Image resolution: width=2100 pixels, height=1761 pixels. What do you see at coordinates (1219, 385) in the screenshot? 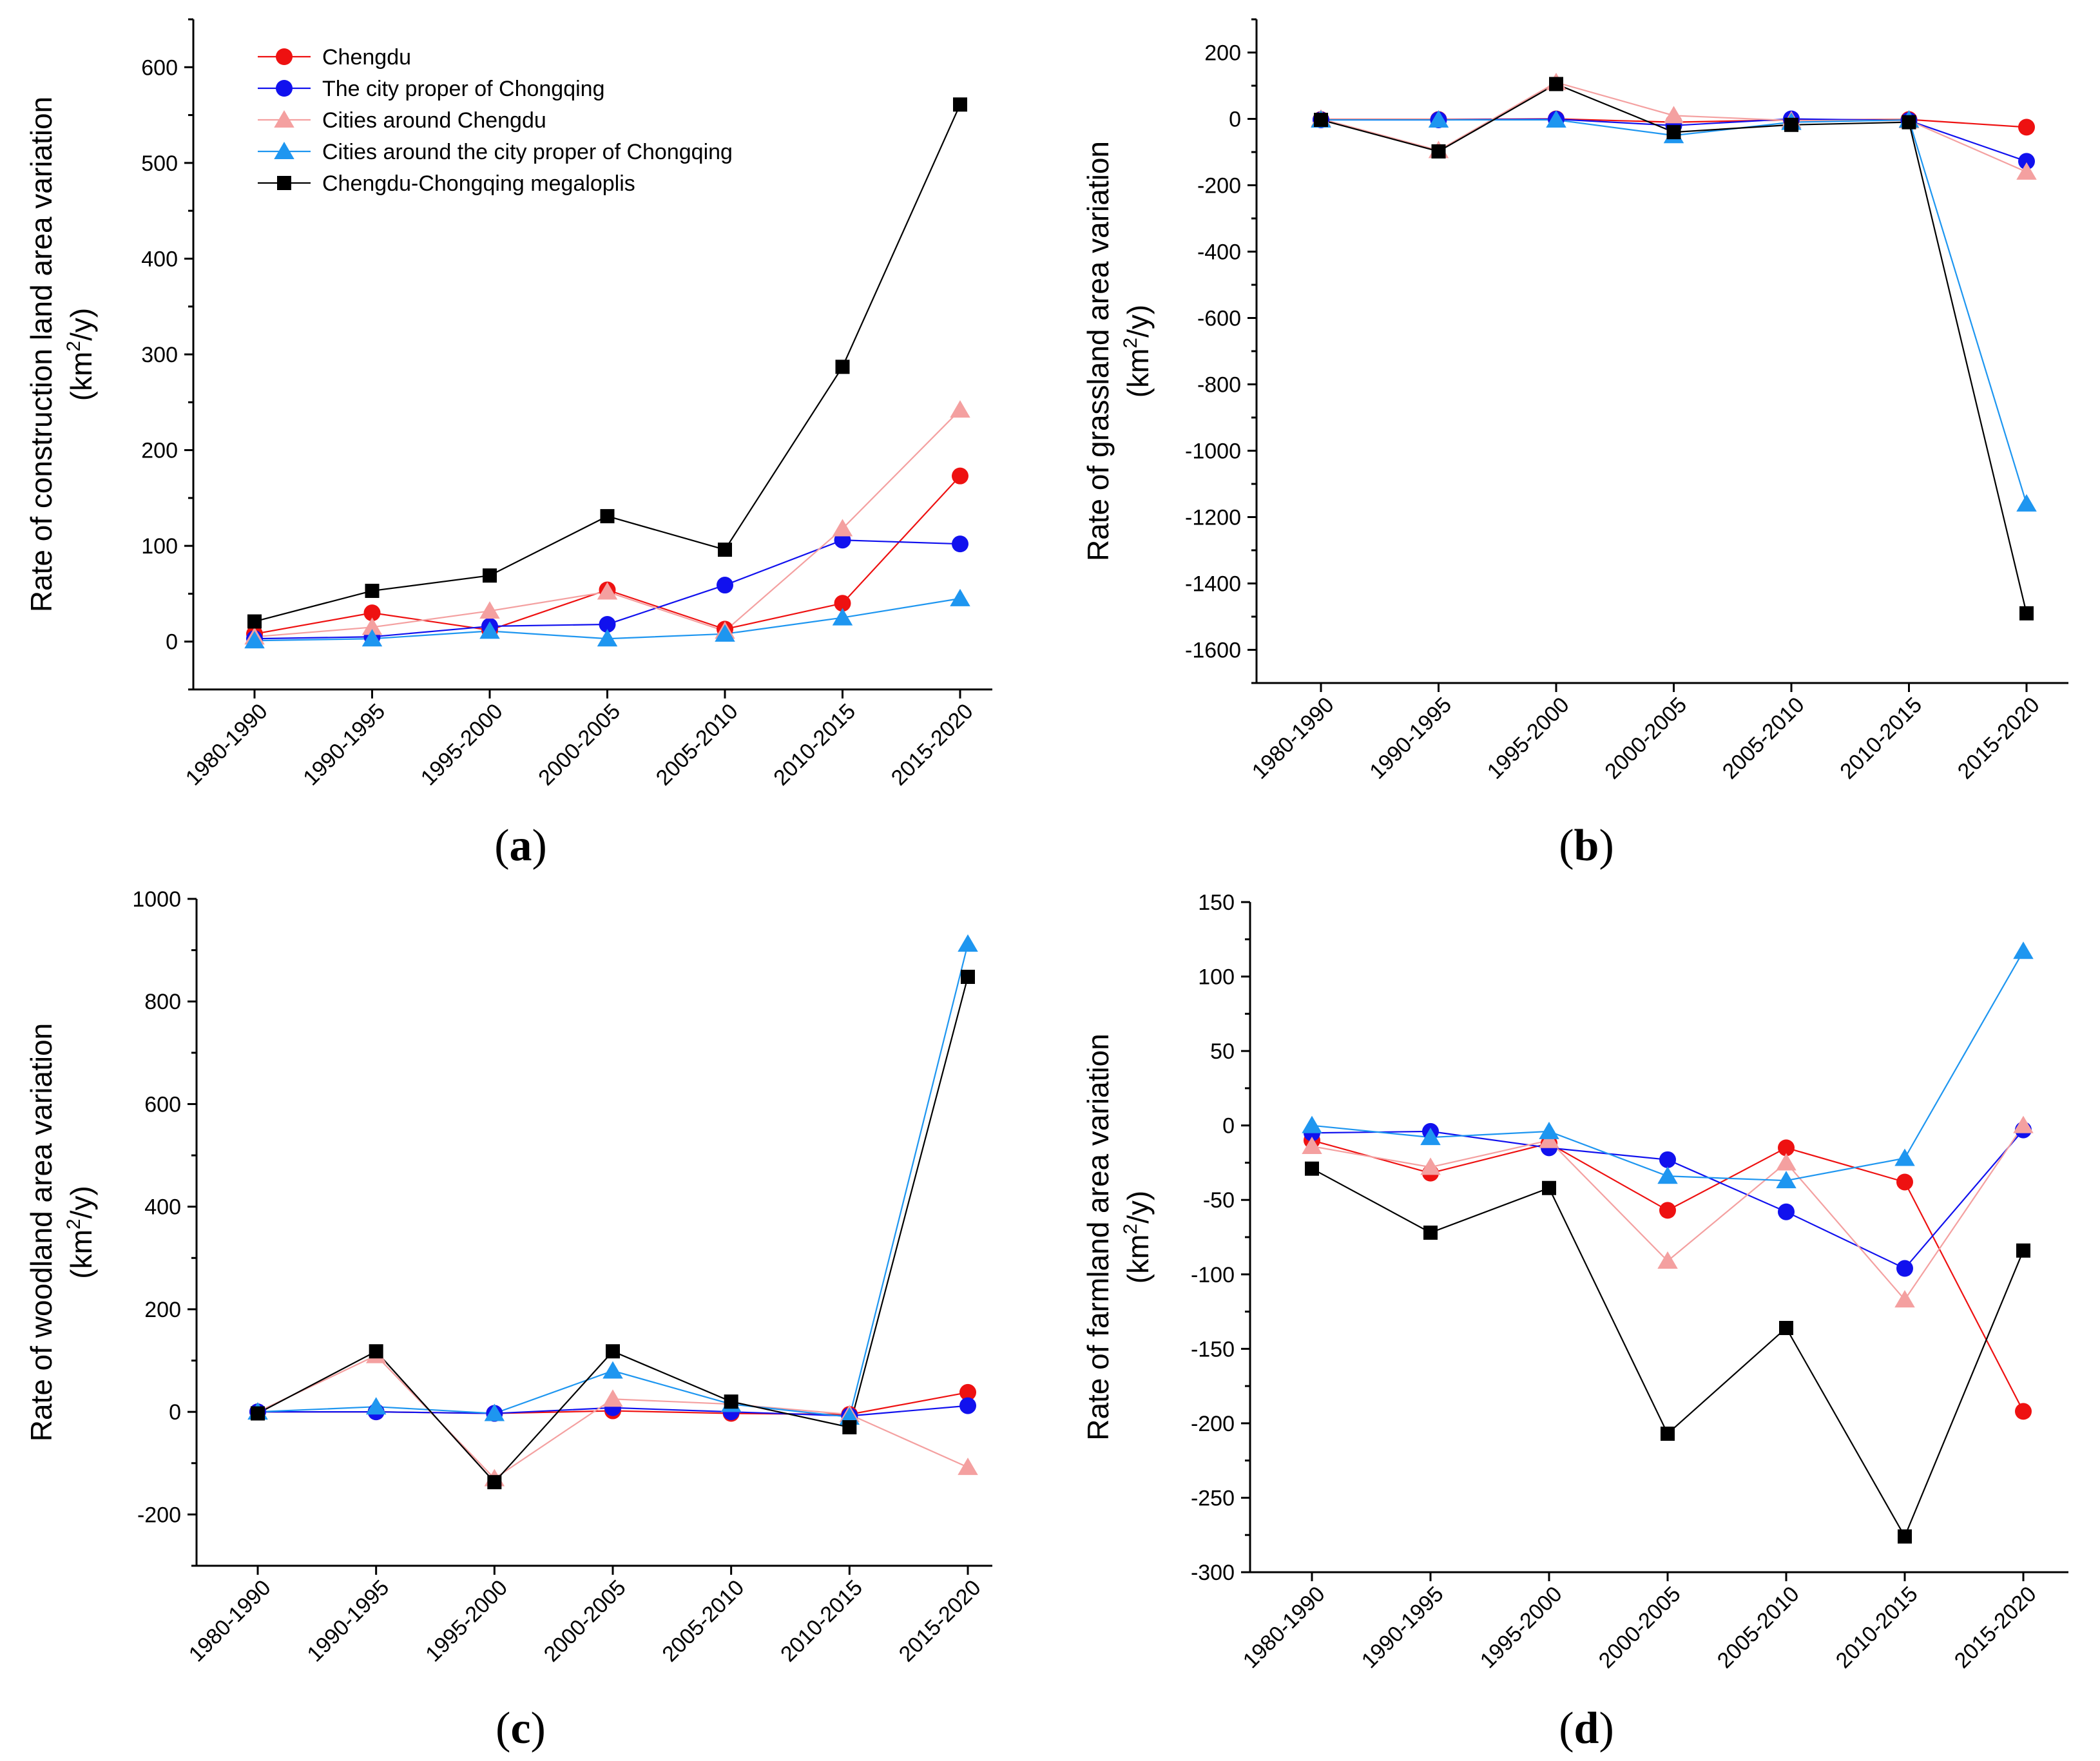
I see `y-tick-label: -800` at bounding box center [1219, 385].